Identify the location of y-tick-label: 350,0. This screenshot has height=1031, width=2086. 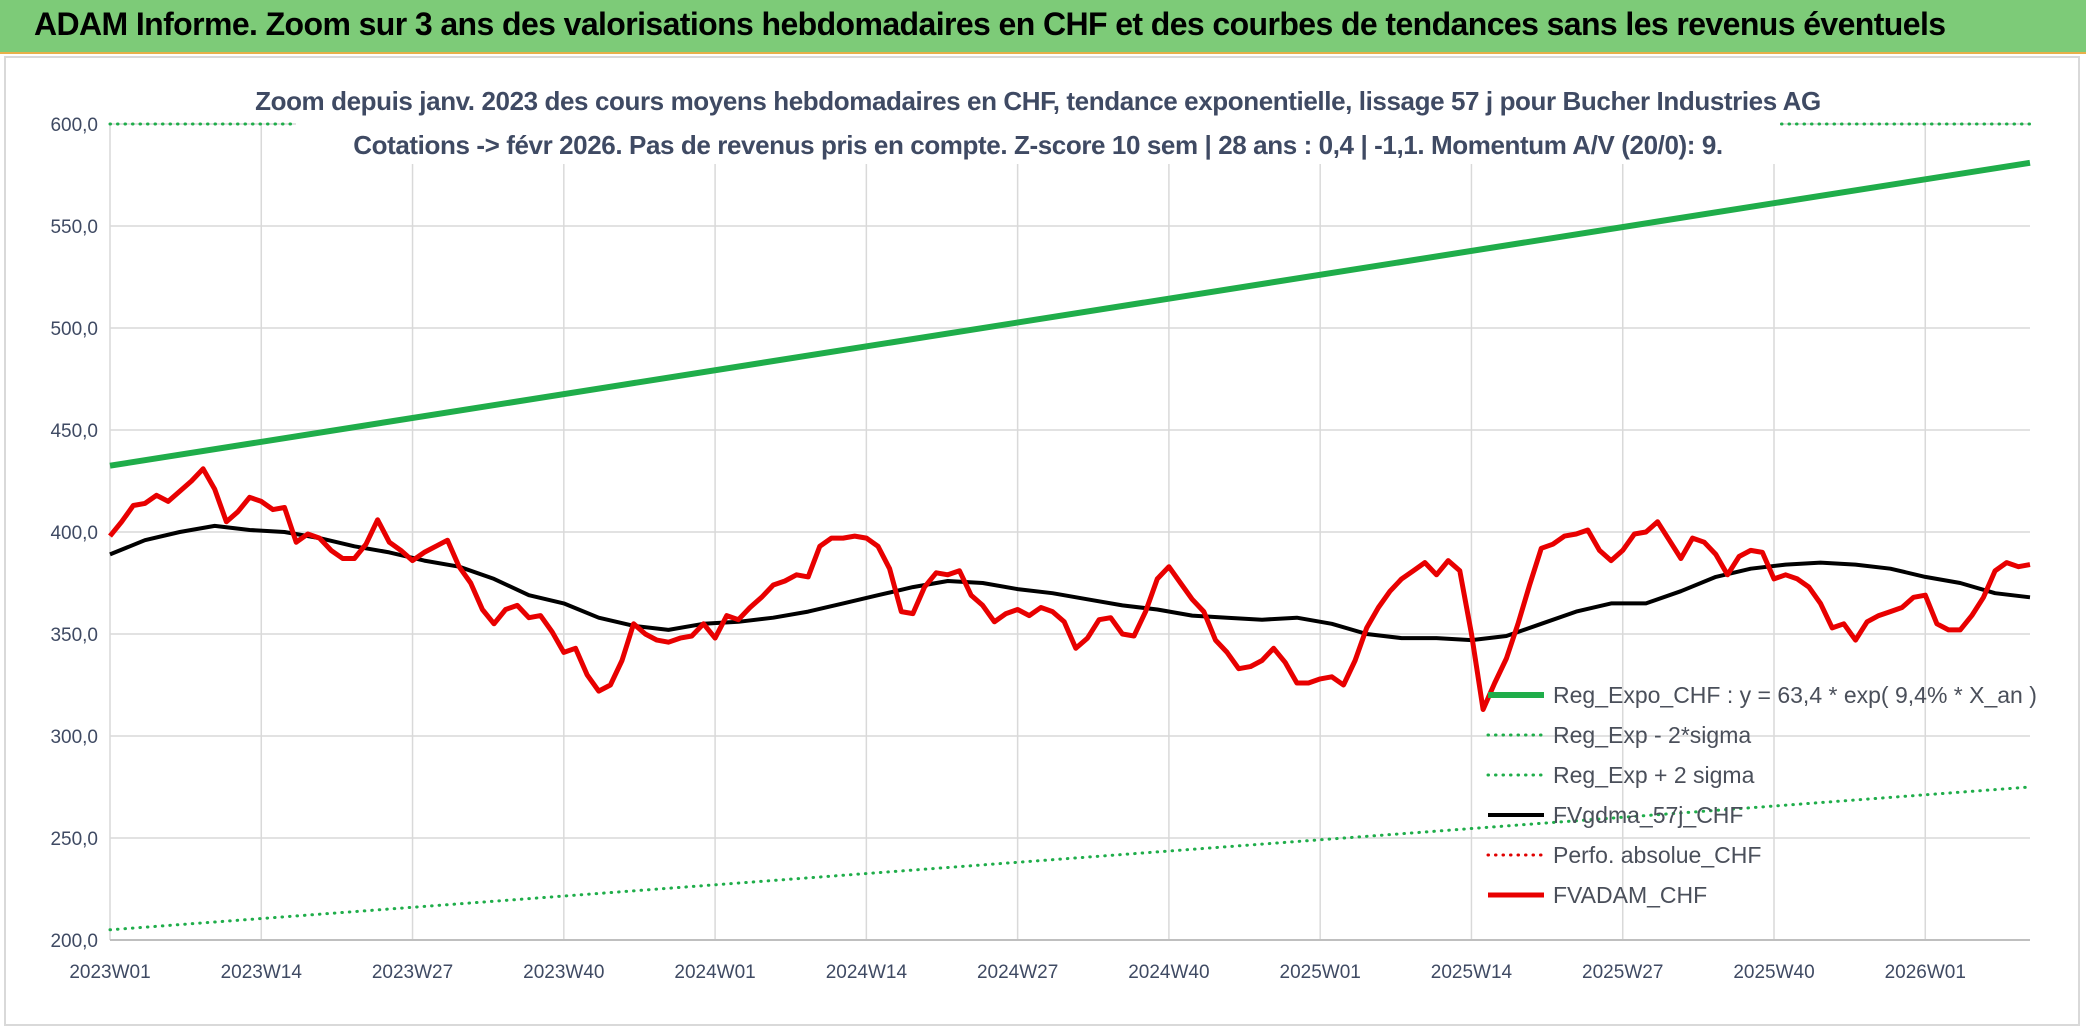
(74, 635).